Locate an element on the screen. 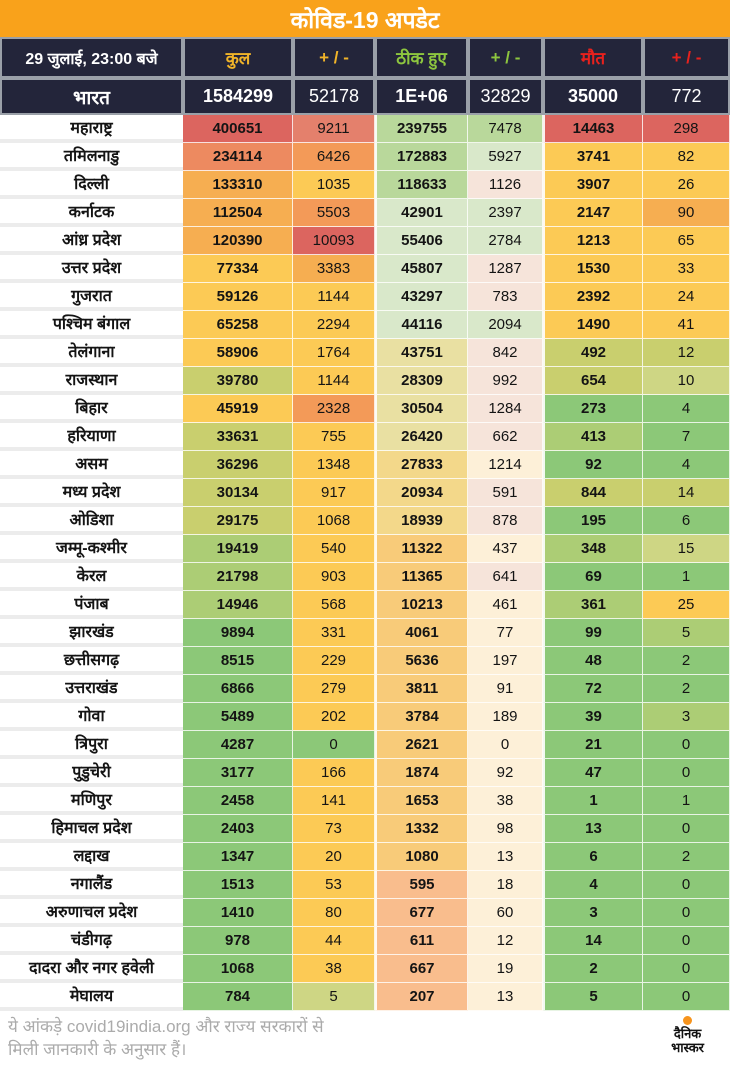 Image resolution: width=730 pixels, height=1076 pixels. table-row: तेलंगाना 58906 1764 43751 842 492 12 is located at coordinates (365, 353).